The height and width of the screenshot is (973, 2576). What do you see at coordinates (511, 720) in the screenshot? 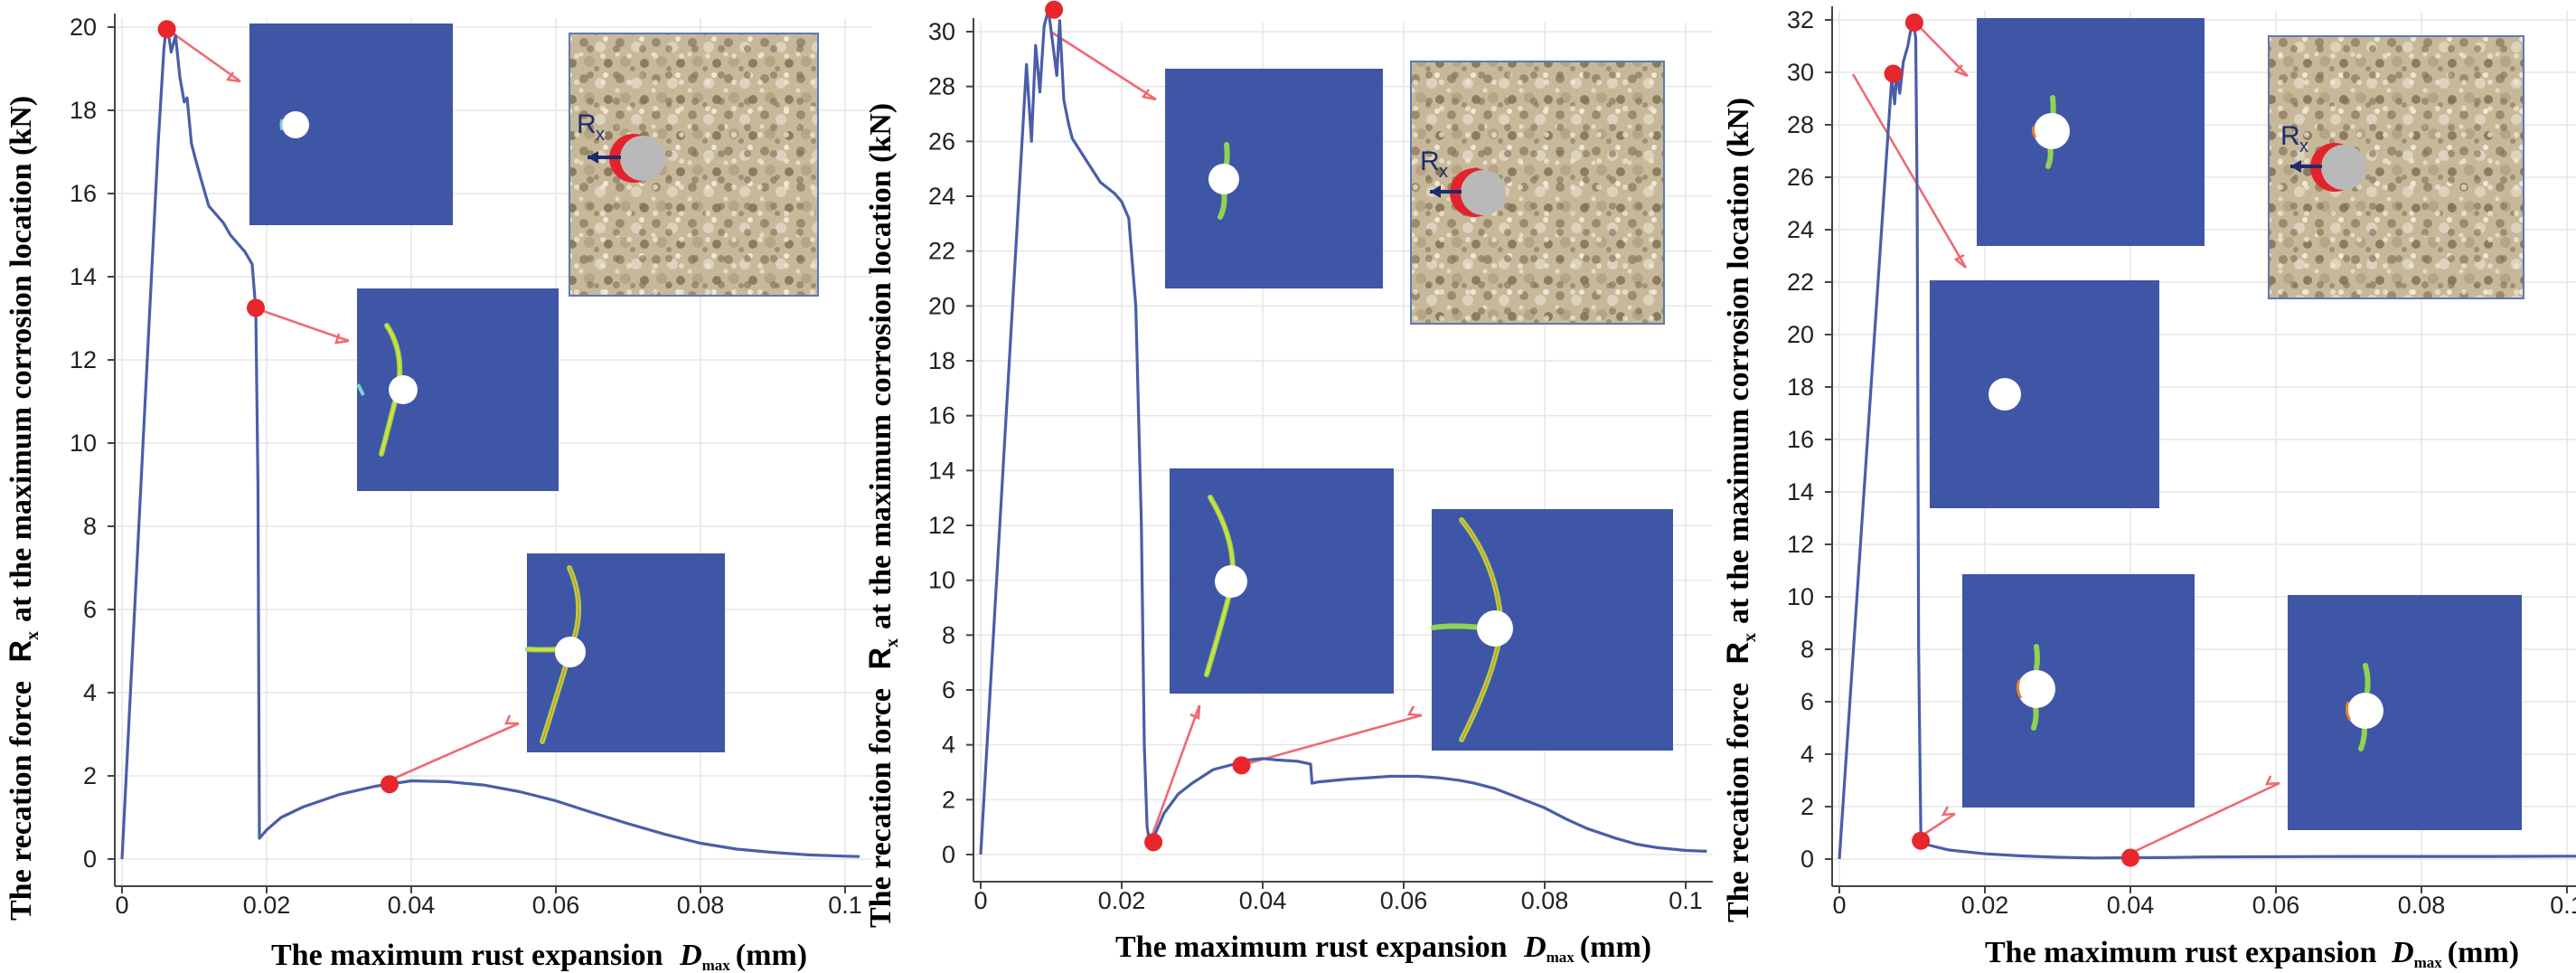
I see `arrowhead-1c` at bounding box center [511, 720].